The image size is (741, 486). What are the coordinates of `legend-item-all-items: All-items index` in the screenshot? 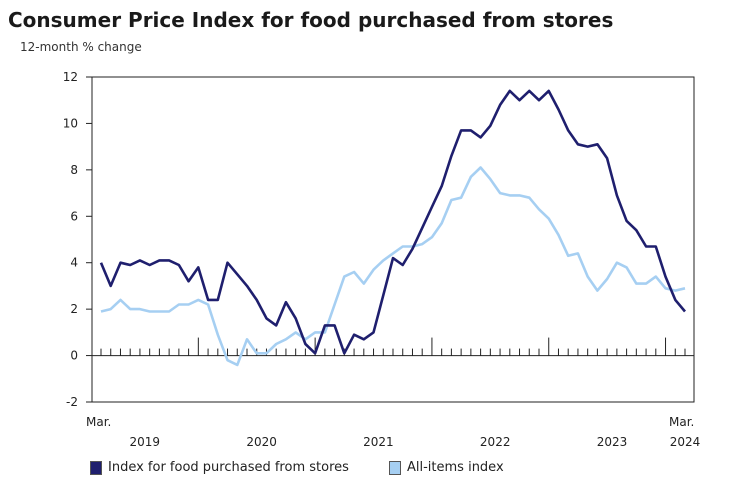 It's located at (446, 467).